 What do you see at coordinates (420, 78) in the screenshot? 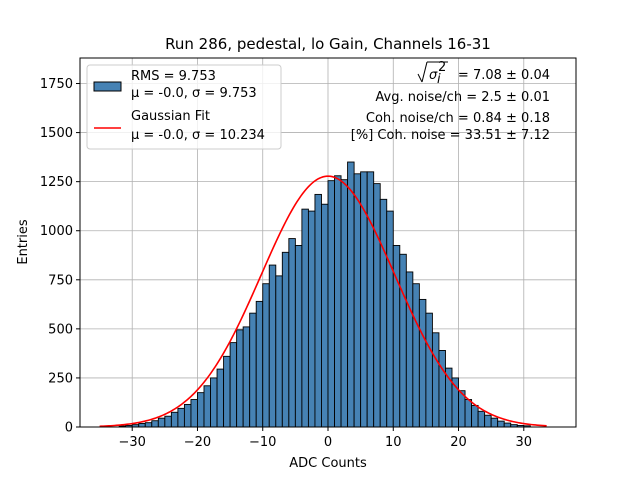
I see `sqrt-sign-tick` at bounding box center [420, 78].